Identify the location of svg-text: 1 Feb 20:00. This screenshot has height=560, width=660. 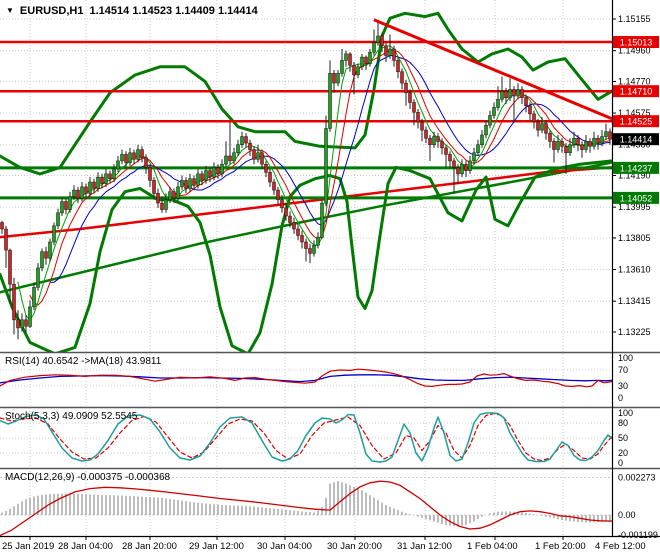
(560, 546).